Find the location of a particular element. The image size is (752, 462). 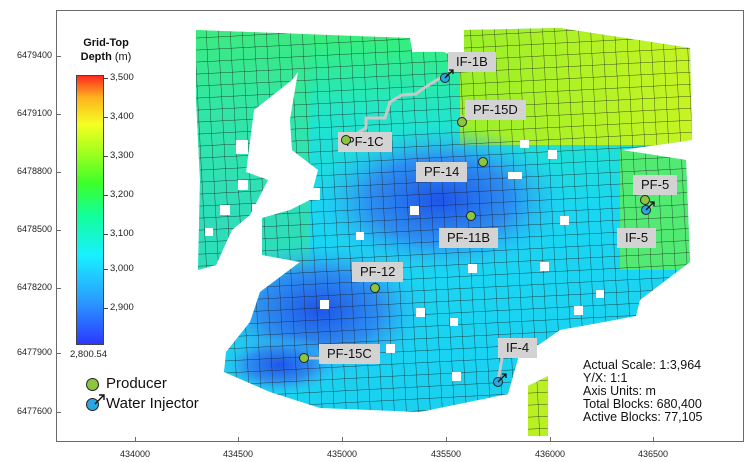

y-tick-label: 6477600 is located at coordinates (34, 411).